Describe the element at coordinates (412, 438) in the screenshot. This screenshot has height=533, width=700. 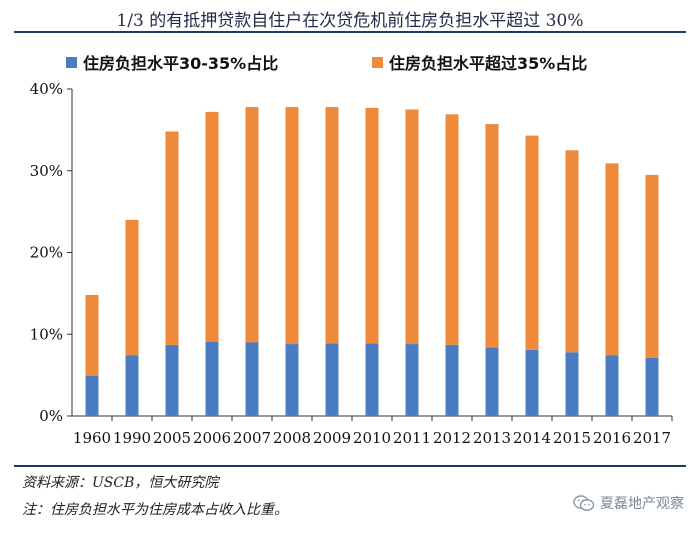
I see `x-tick-label: 2011` at that location.